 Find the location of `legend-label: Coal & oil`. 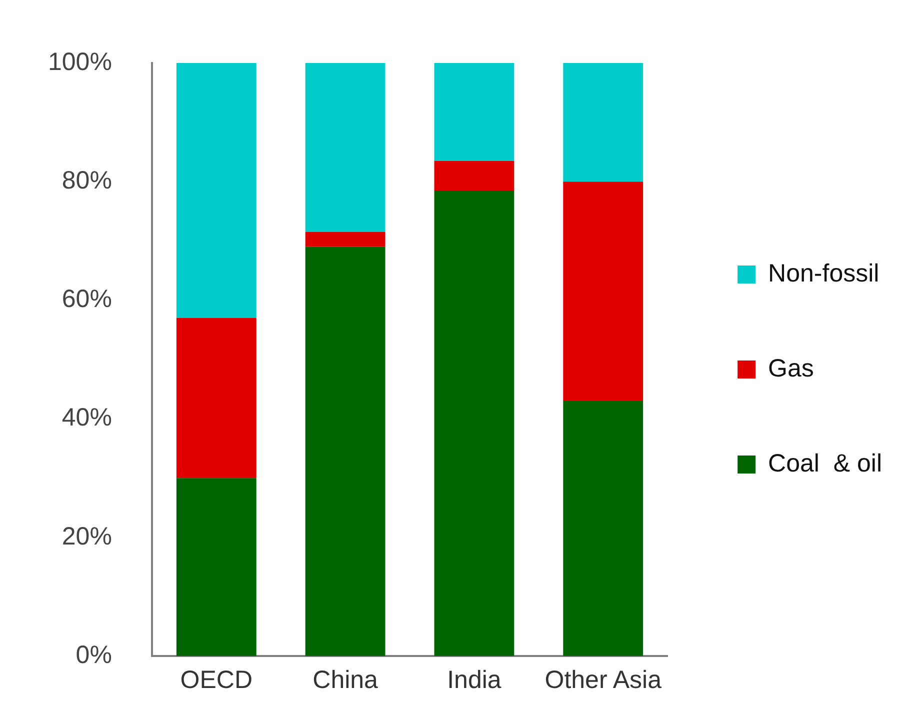

legend-label: Coal & oil is located at coordinates (825, 463).